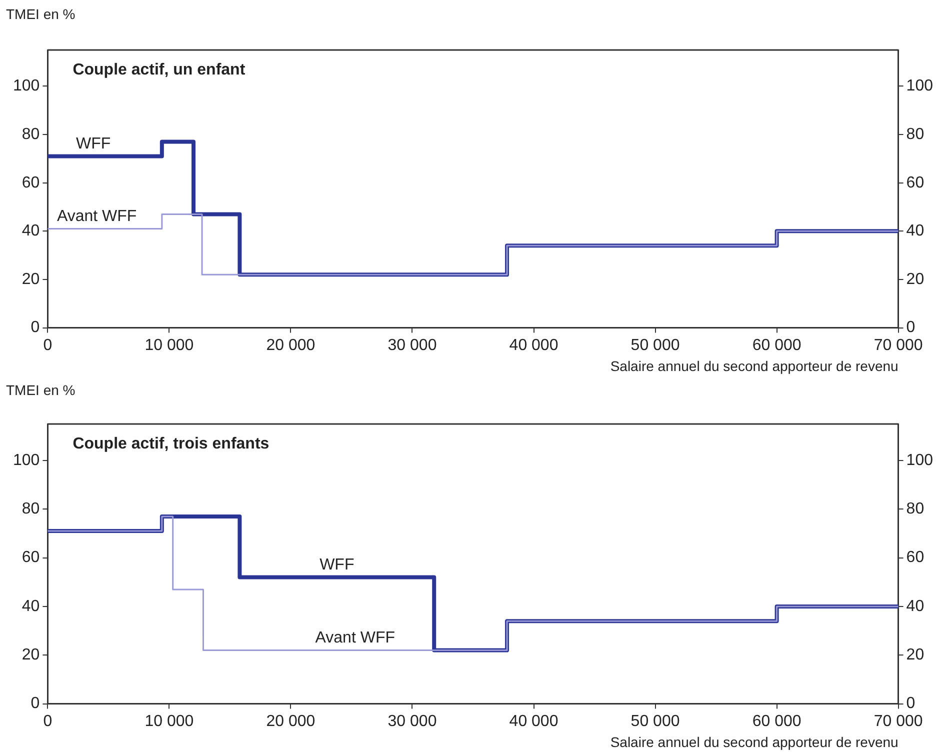  I want to click on text: Couple actif, trois enfants, so click(171, 443).